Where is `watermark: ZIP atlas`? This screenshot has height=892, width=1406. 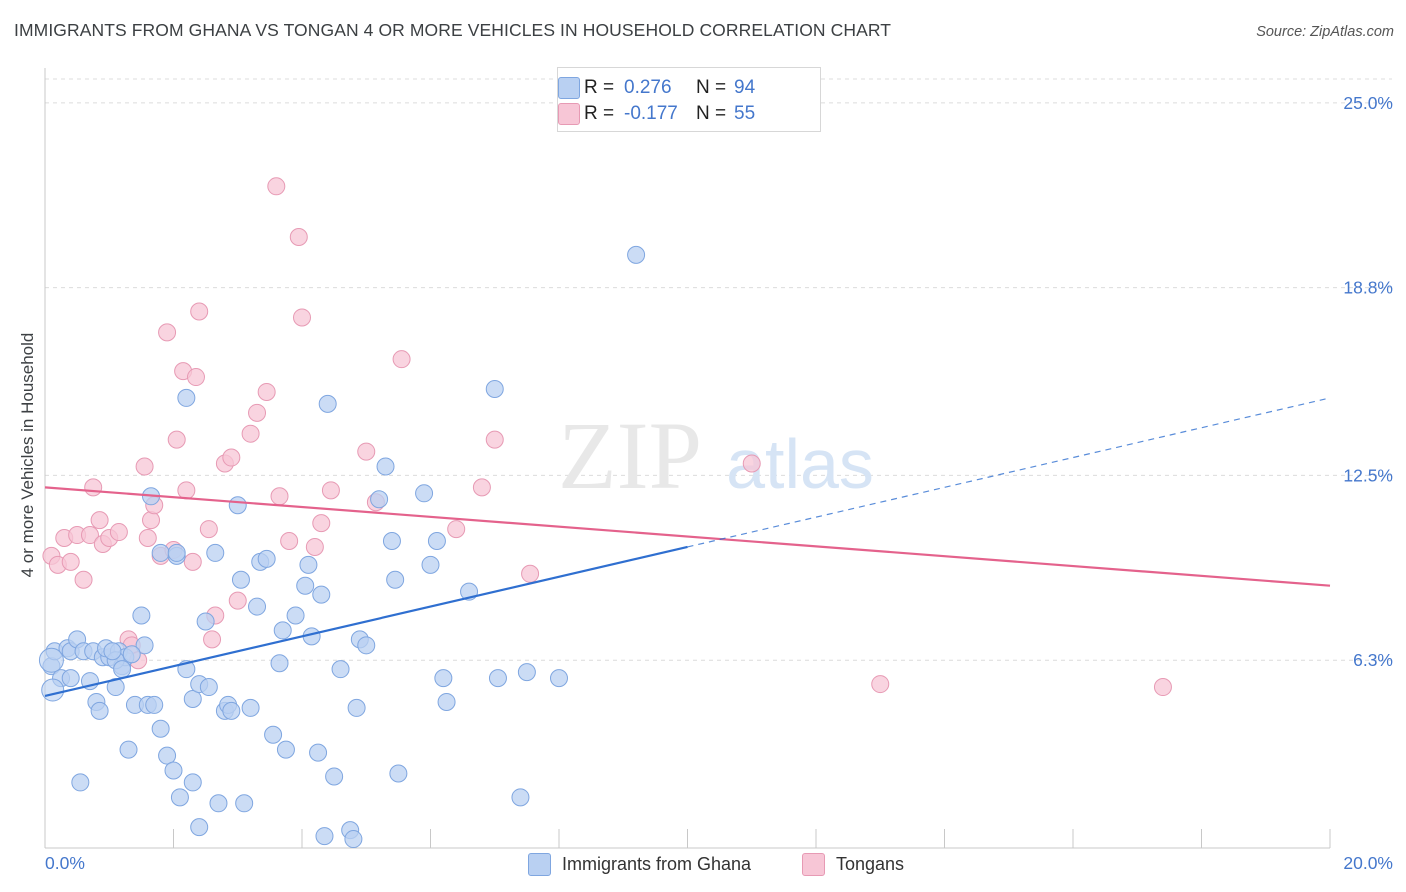
watermark: ZIP atlas is located at coordinates (716, 455).